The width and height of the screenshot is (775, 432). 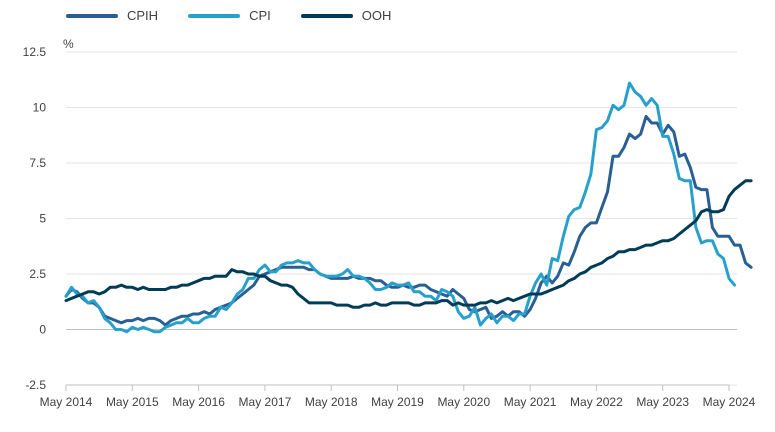 What do you see at coordinates (35, 52) in the screenshot?
I see `y-tick-label-0: 12.5` at bounding box center [35, 52].